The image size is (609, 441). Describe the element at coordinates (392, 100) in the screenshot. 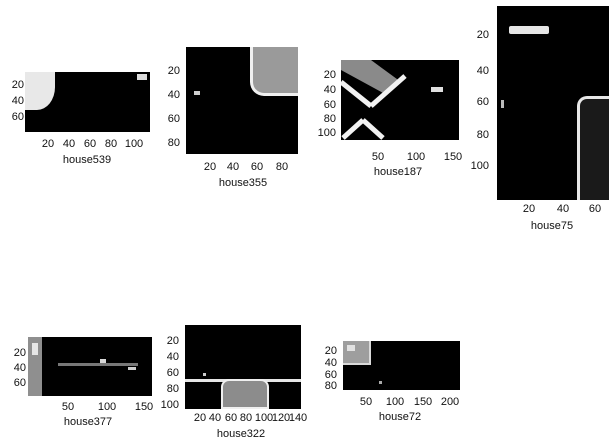

I see `road-lines` at that location.